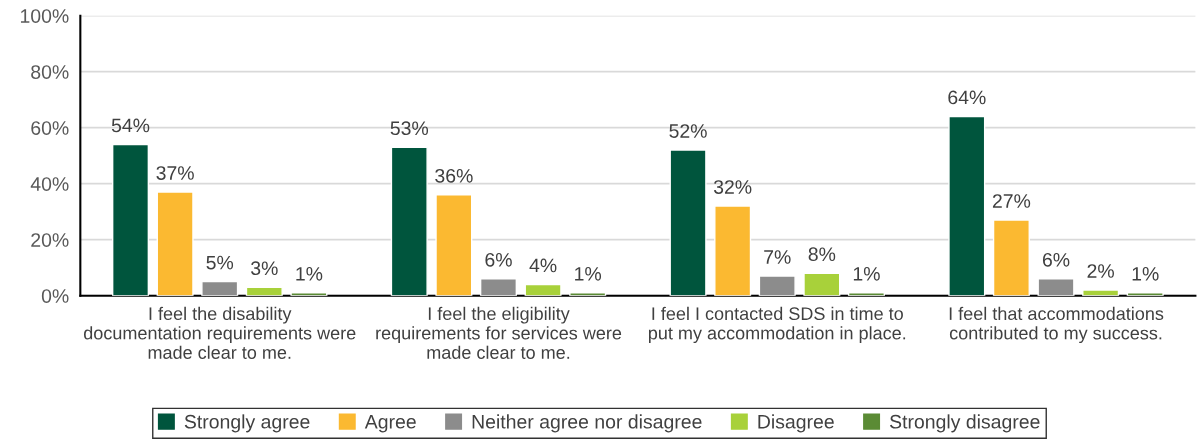  I want to click on data-label: 2%, so click(1100, 271).